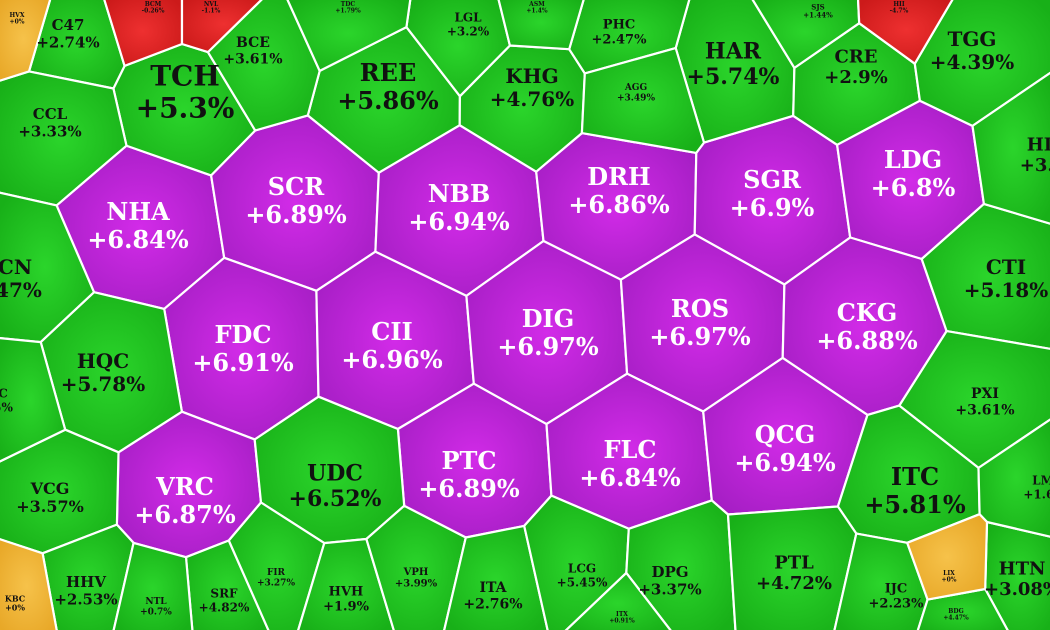 This screenshot has height=630, width=1050. I want to click on ticker-label: CTI, so click(1006, 267).